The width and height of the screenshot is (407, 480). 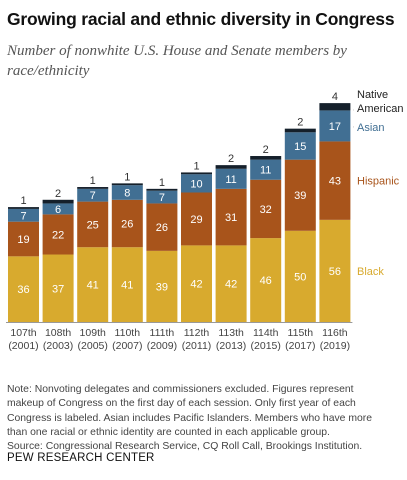 I want to click on brand-label: PEW RESEARCH CENTER, so click(x=81, y=458).